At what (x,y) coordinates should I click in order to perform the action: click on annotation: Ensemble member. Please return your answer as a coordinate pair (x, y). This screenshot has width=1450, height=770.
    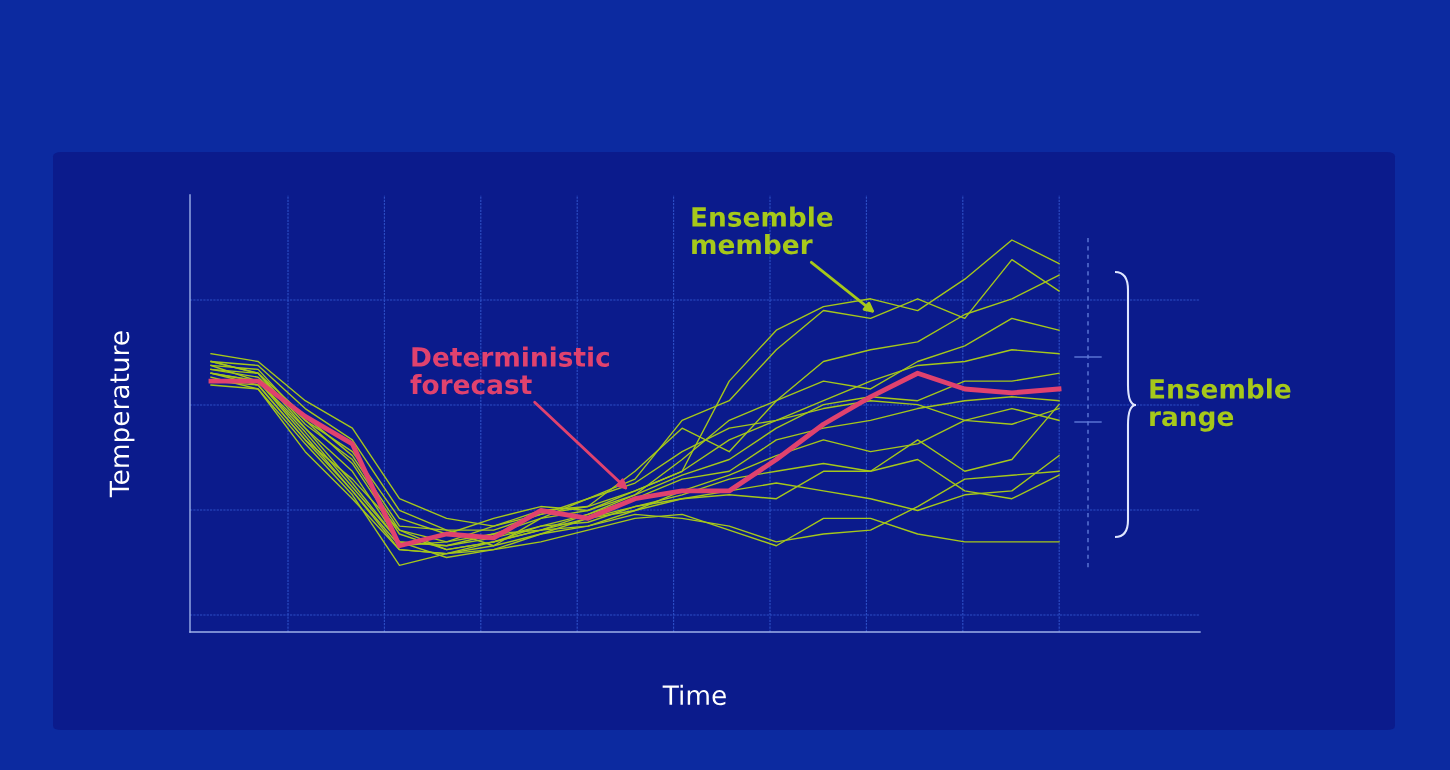
    Looking at the image, I should click on (762, 230).